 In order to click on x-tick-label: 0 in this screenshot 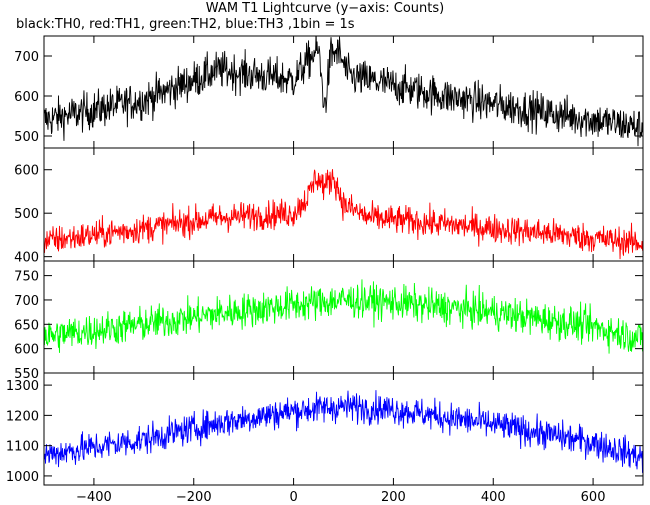, I will do `click(293, 497)`.